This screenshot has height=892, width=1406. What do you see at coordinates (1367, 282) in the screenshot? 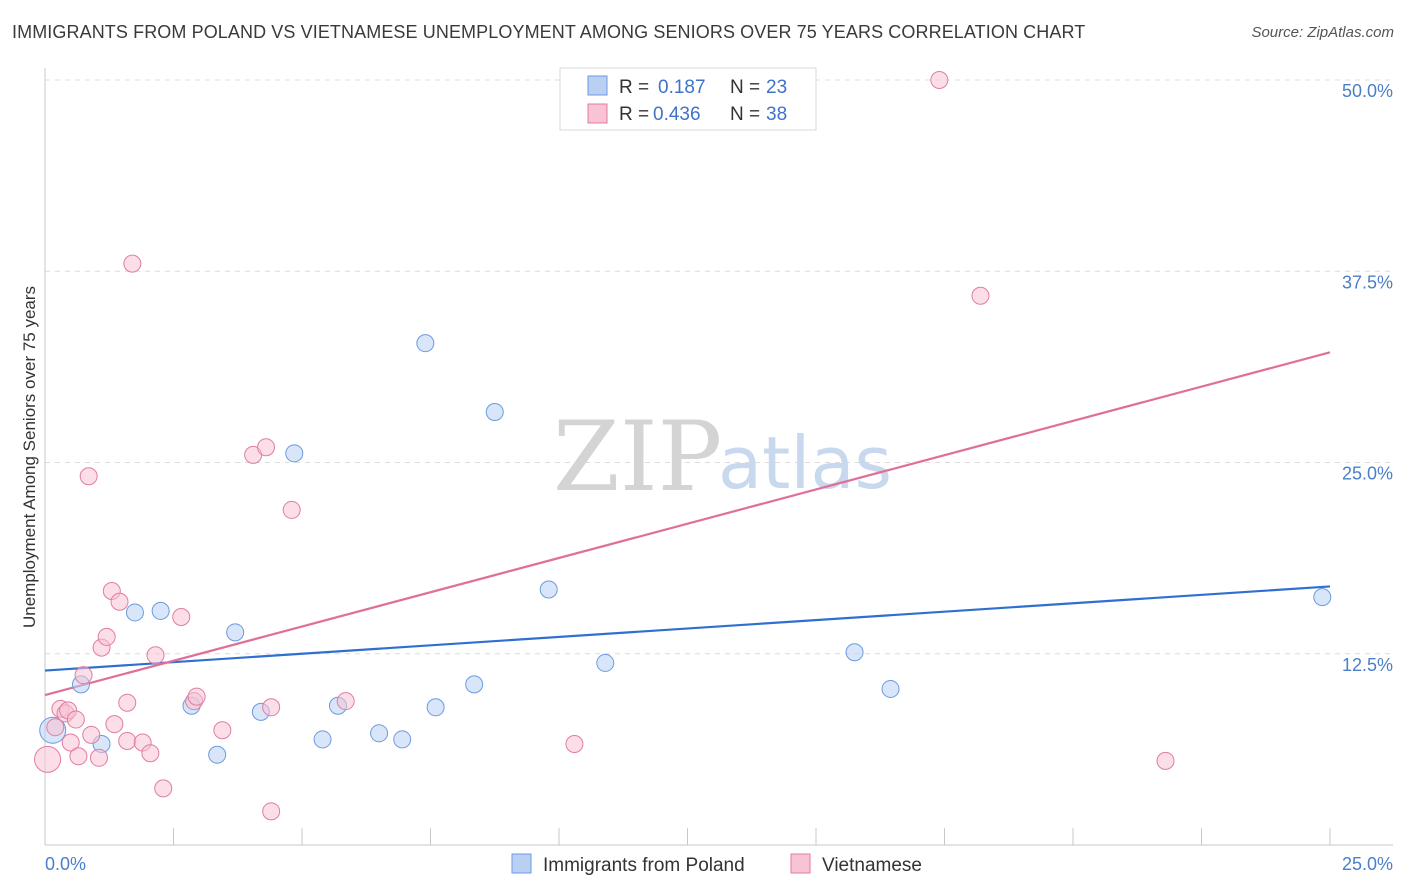
I see `y-tick-label: 37.5%` at bounding box center [1367, 282].